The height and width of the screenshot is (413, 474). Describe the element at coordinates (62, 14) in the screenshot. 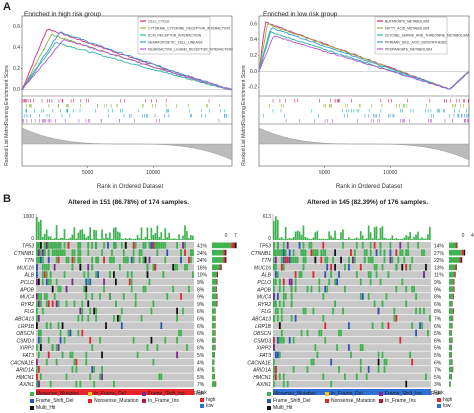

I see `gsea-left-title: Enriched in high risk group` at that location.